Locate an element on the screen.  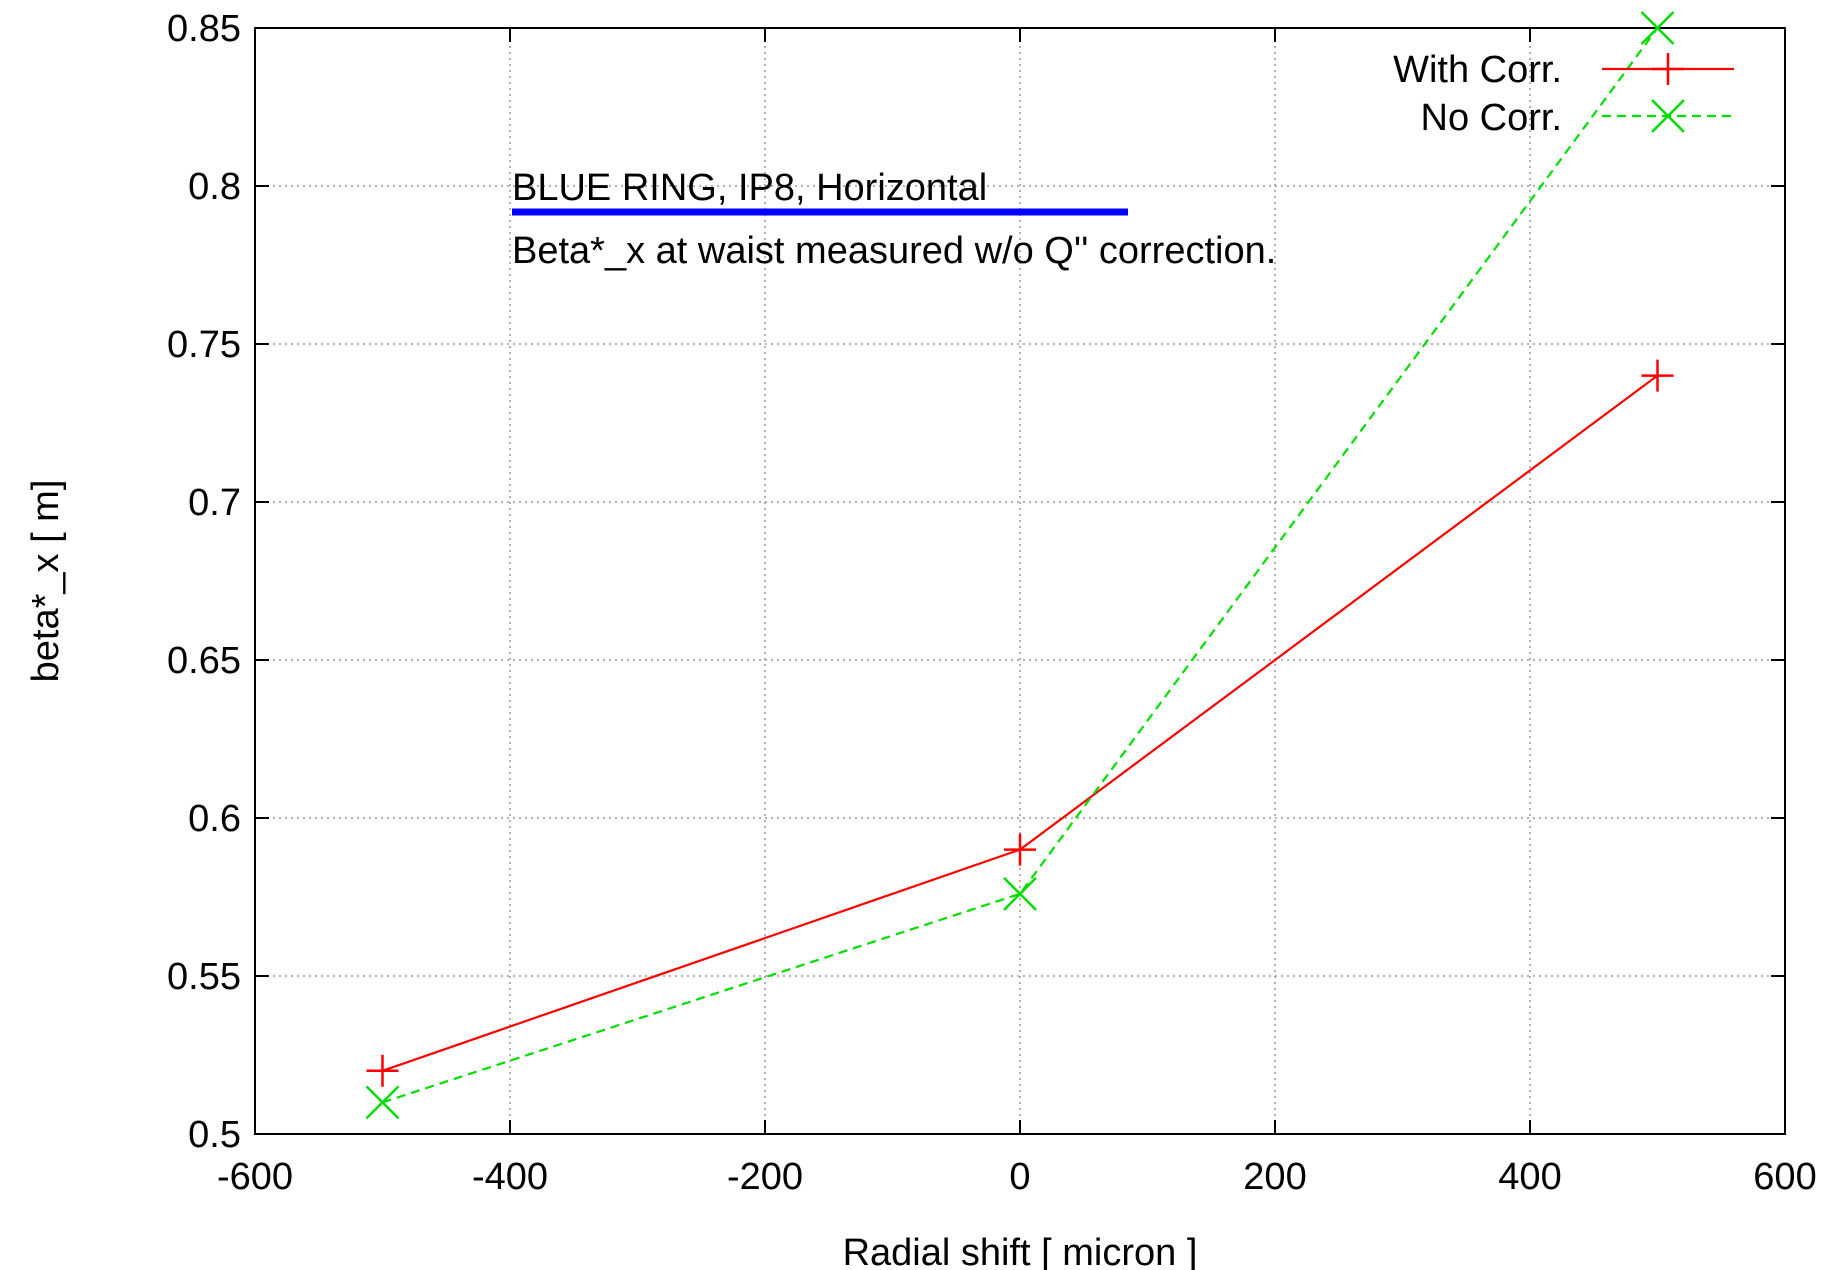
x-tick-label: -600 is located at coordinates (255, 1177).